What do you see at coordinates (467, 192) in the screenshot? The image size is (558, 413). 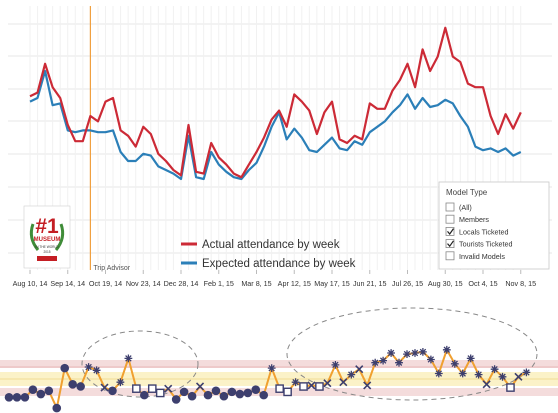 I see `filter-title: Model Type` at bounding box center [467, 192].